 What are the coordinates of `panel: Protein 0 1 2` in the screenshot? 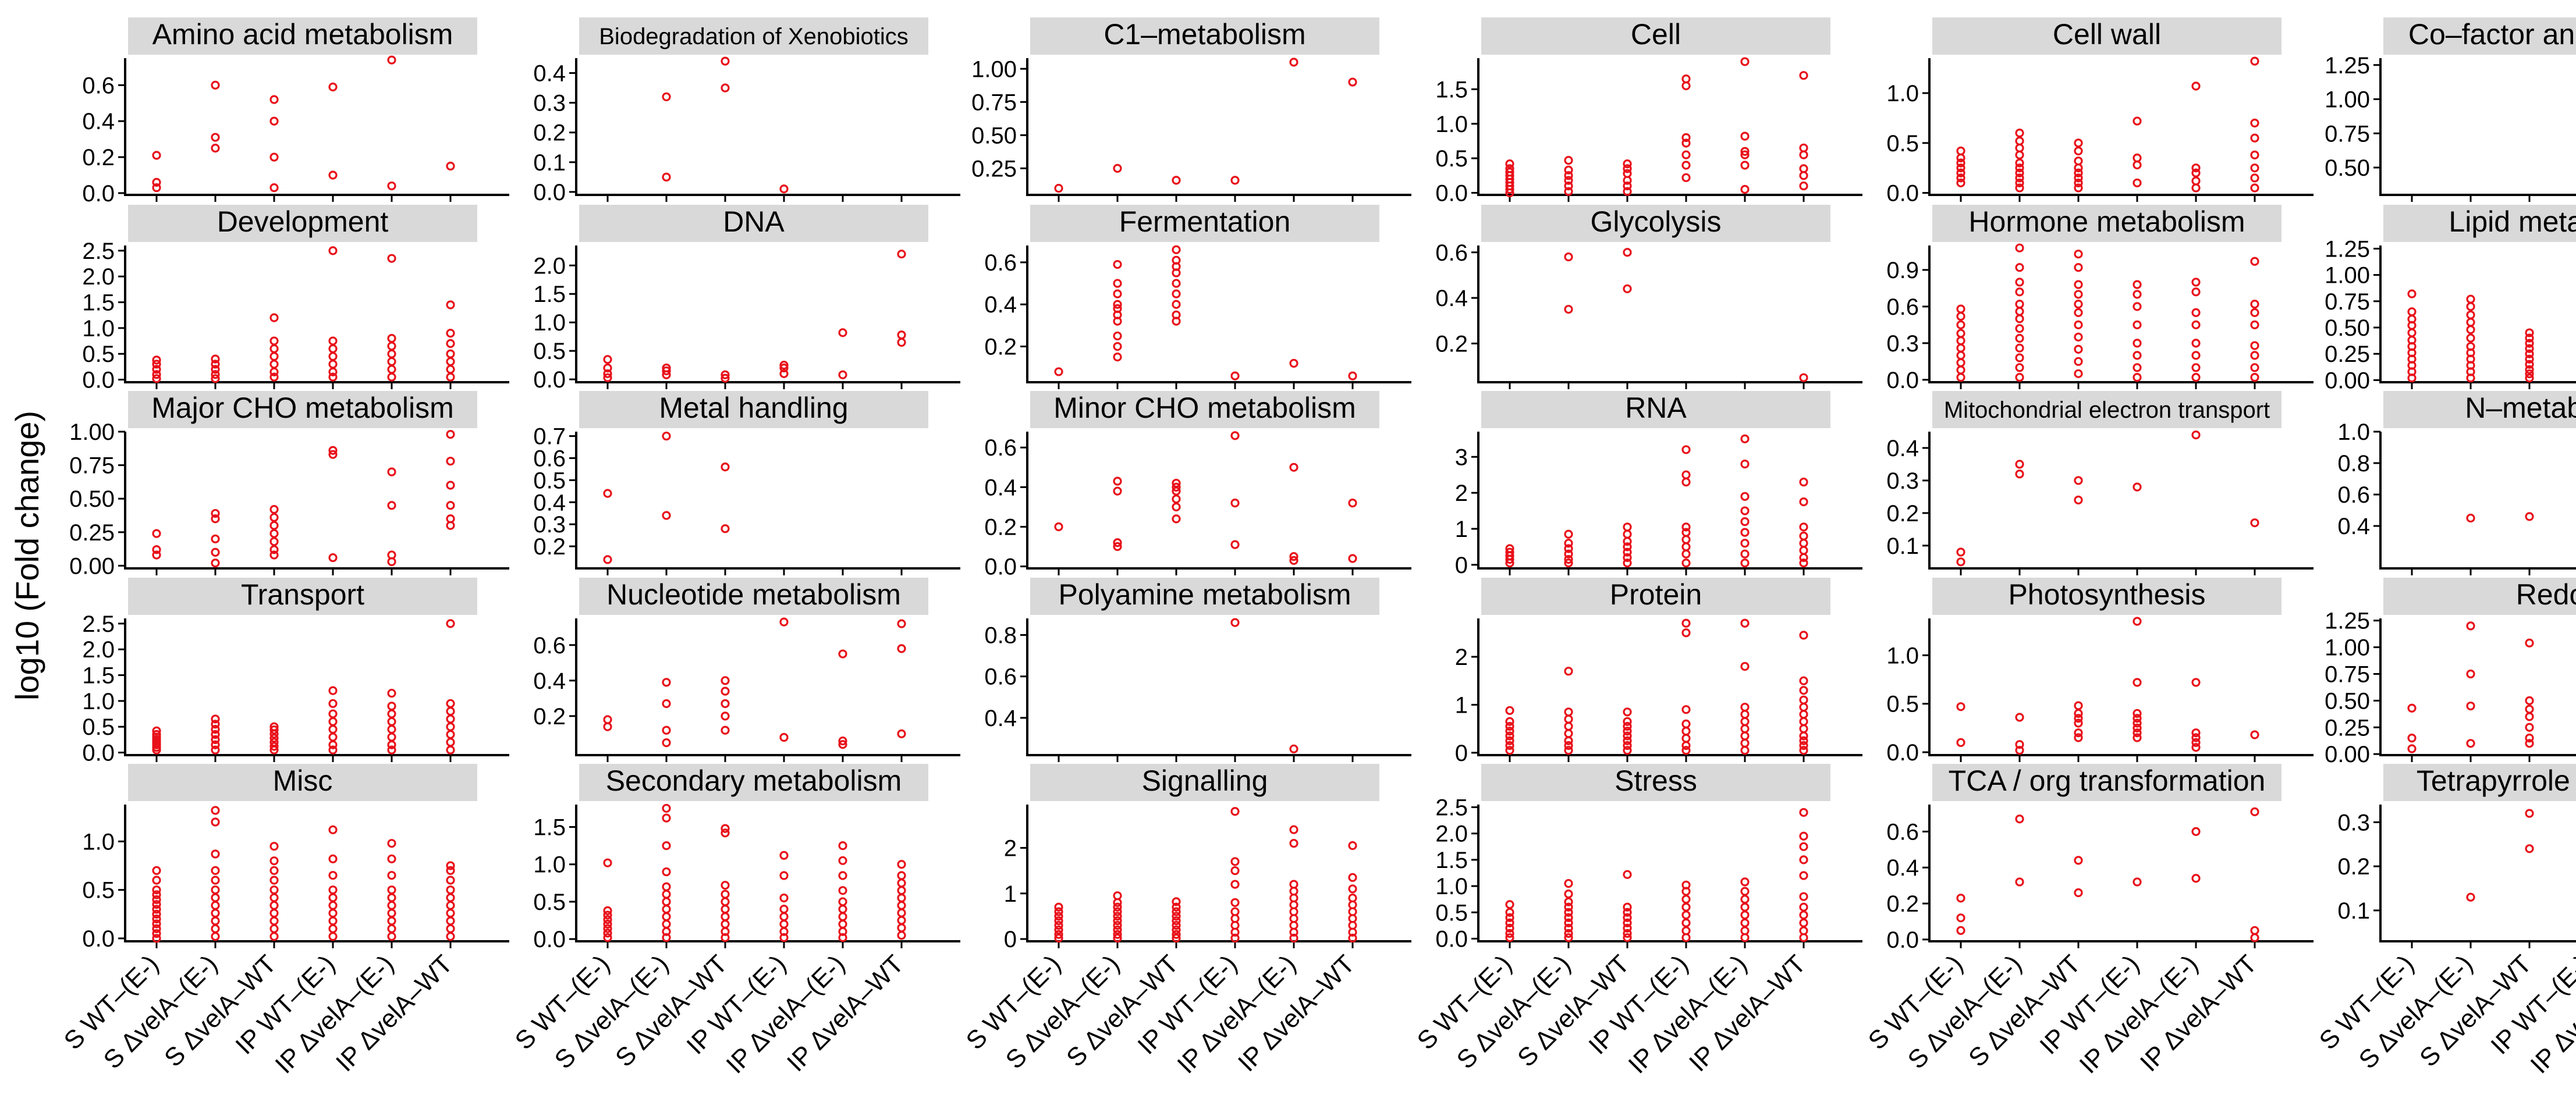 It's located at (1659, 672).